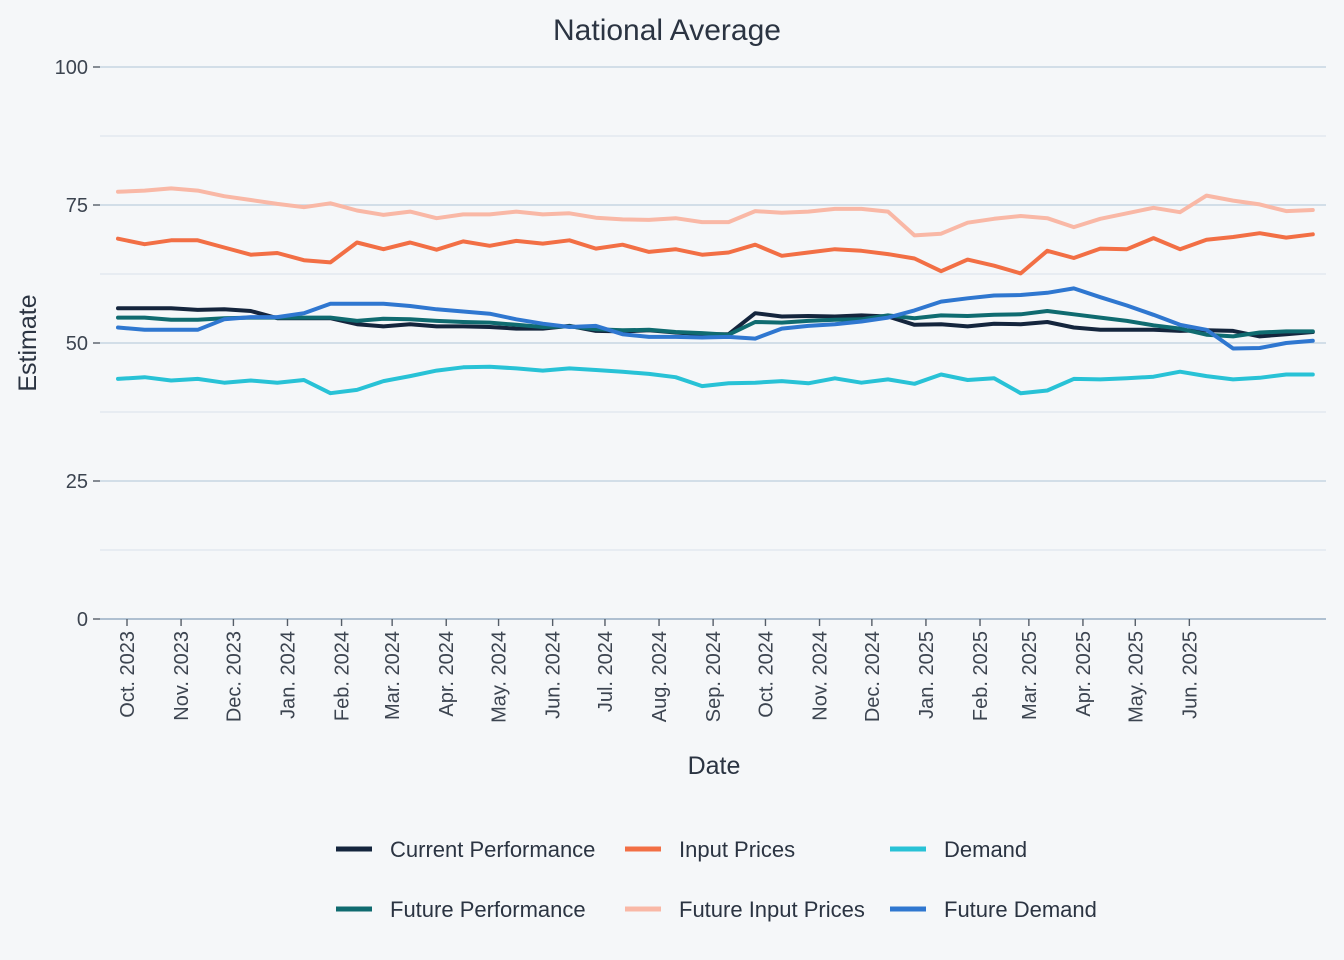 The width and height of the screenshot is (1344, 960). What do you see at coordinates (393, 675) in the screenshot?
I see `x-tick-label: Mar. 2024` at bounding box center [393, 675].